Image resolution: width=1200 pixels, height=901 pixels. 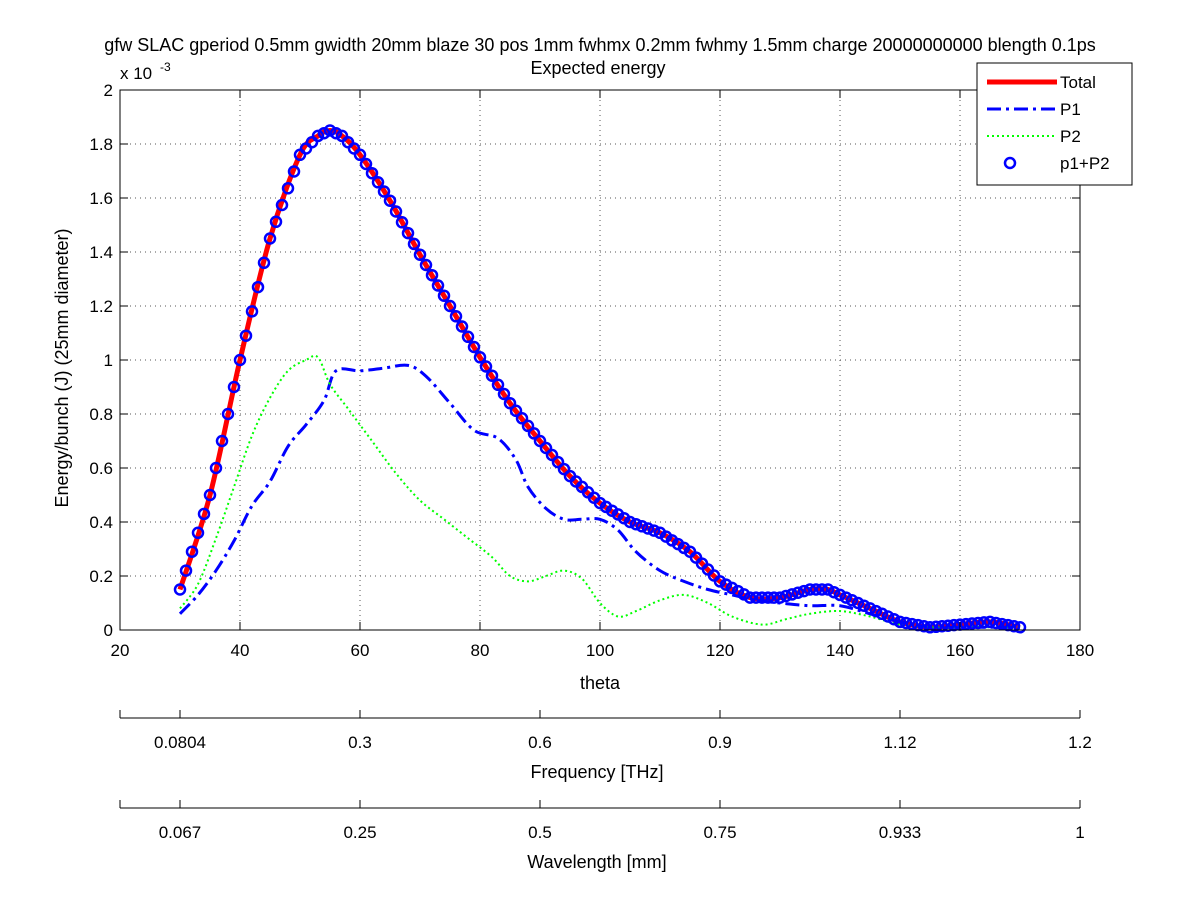 What do you see at coordinates (540, 832) in the screenshot?
I see `secondary-tick-label: 0.5` at bounding box center [540, 832].